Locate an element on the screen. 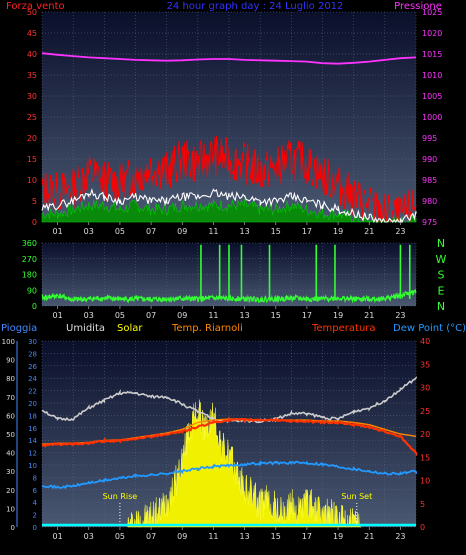  wind-xtick-label: 13 is located at coordinates (244, 231).